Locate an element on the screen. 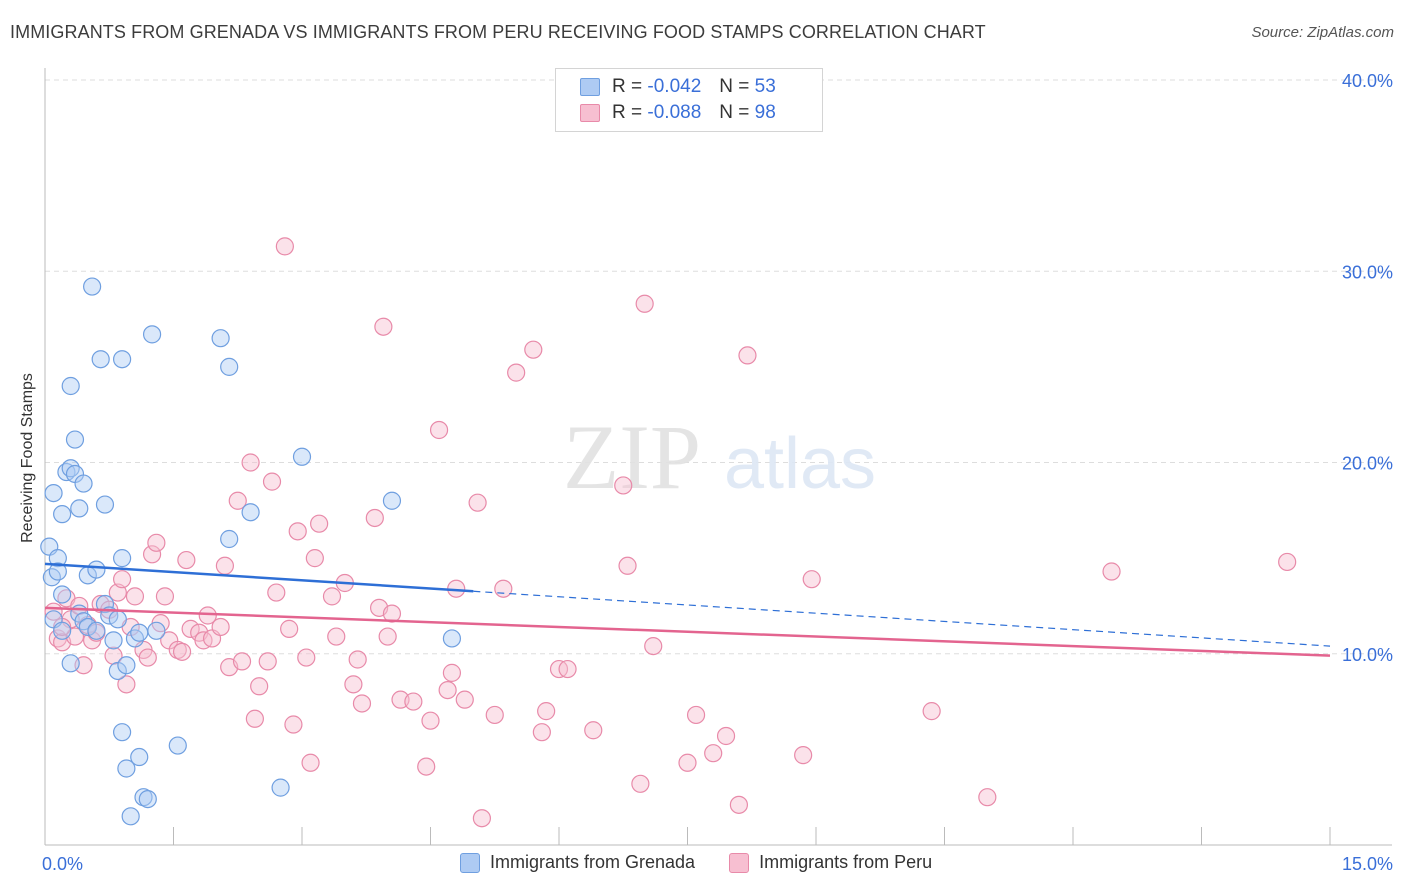  trend-line-peru-solid is located at coordinates (687, 631).